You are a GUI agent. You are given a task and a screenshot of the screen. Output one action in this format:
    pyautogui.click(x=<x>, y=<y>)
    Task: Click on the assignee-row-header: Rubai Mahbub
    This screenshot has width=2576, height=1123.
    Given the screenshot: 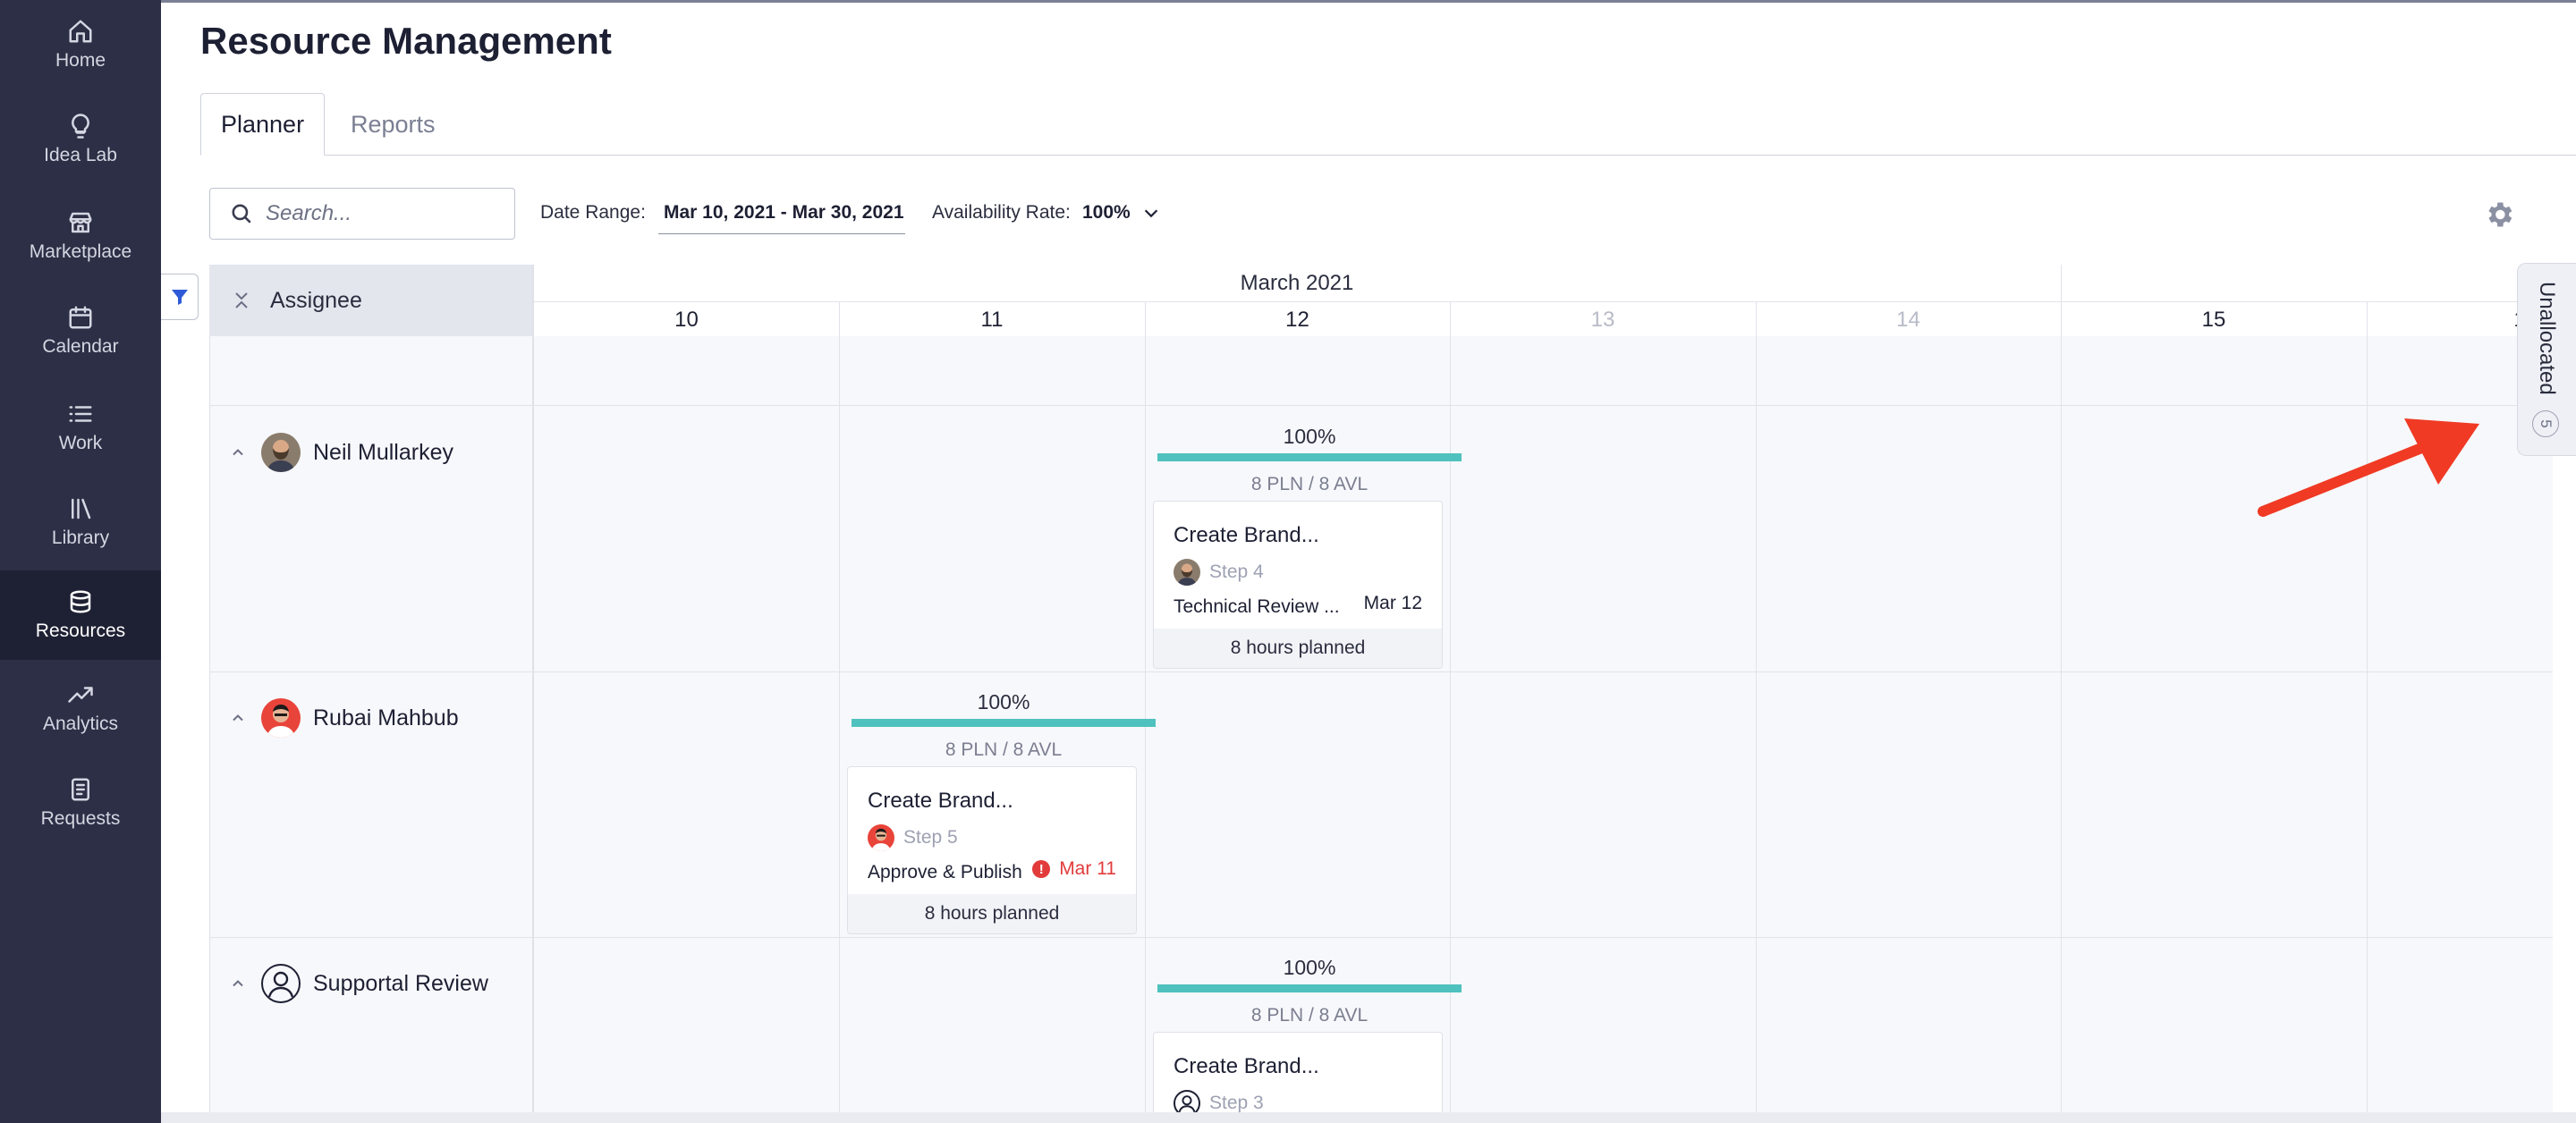 What is the action you would take?
    pyautogui.click(x=371, y=718)
    